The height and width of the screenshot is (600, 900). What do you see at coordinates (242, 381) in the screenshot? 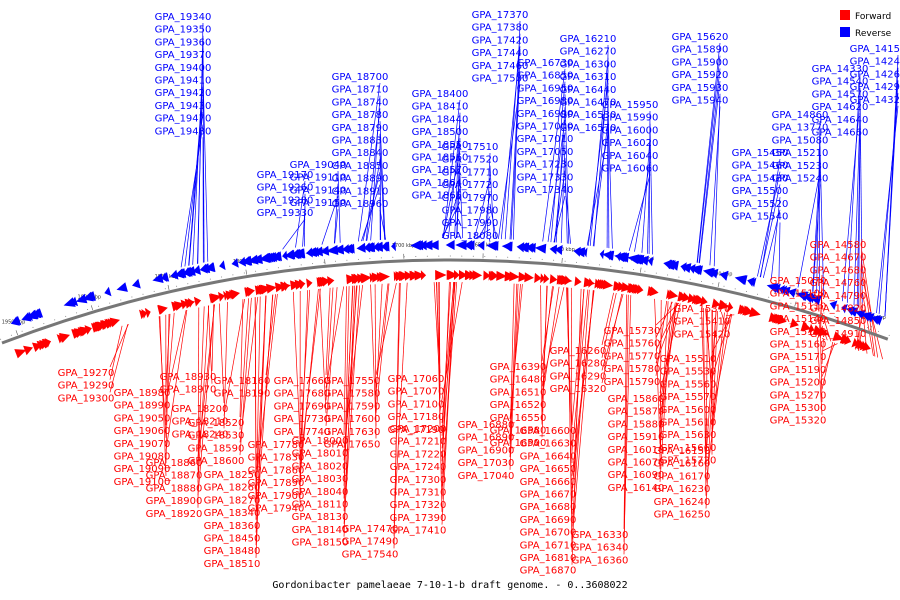
I see `forward-gene-label: GPA_18160` at bounding box center [242, 381].